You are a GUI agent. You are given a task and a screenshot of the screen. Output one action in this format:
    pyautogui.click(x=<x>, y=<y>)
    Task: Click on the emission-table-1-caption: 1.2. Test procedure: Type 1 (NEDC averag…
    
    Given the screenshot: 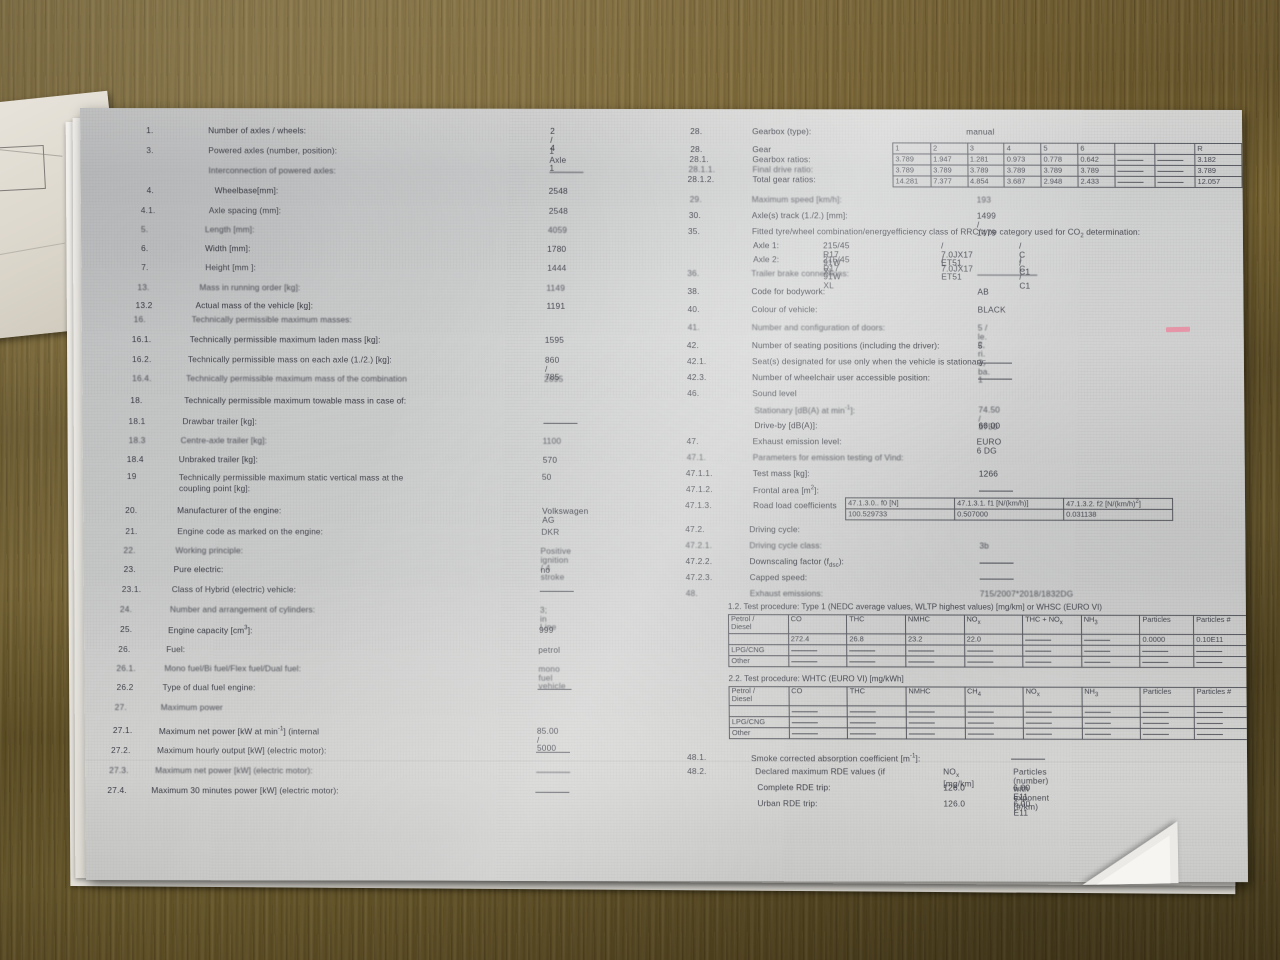 What is the action you would take?
    pyautogui.click(x=915, y=607)
    